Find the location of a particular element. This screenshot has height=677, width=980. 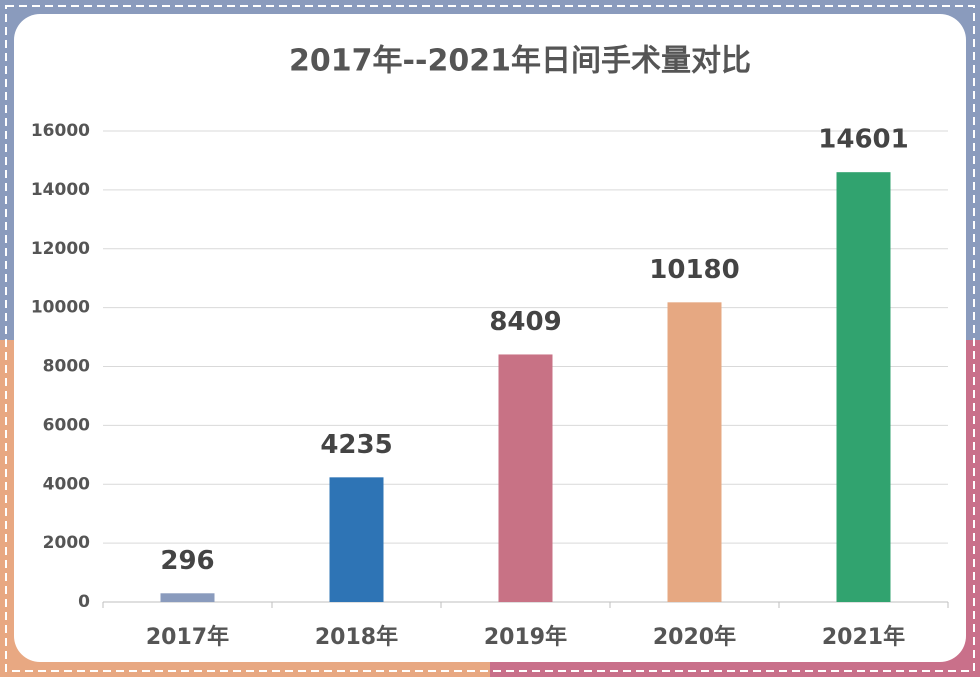

value-label: 8409 is located at coordinates (525, 322).